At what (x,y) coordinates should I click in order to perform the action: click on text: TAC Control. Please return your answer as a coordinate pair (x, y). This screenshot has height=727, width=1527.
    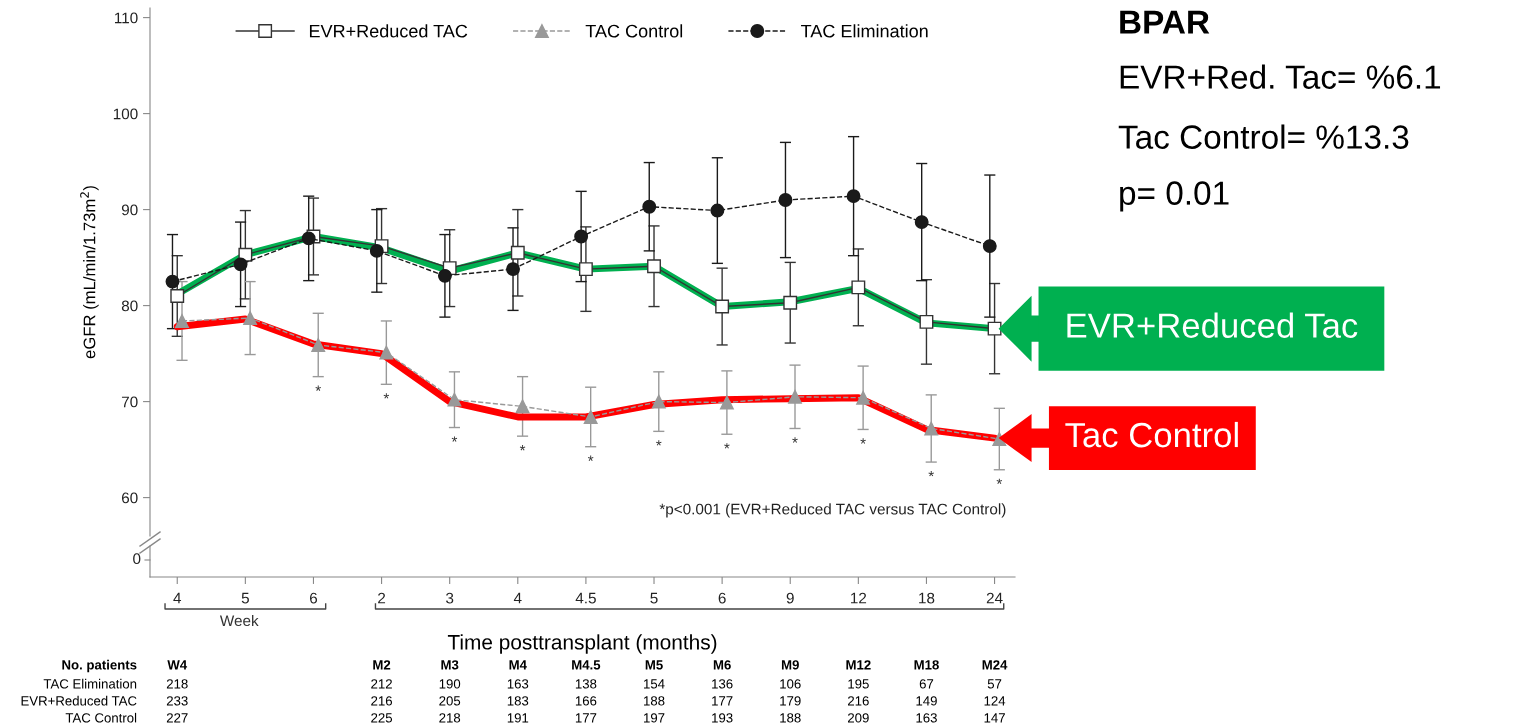
    Looking at the image, I should click on (101, 717).